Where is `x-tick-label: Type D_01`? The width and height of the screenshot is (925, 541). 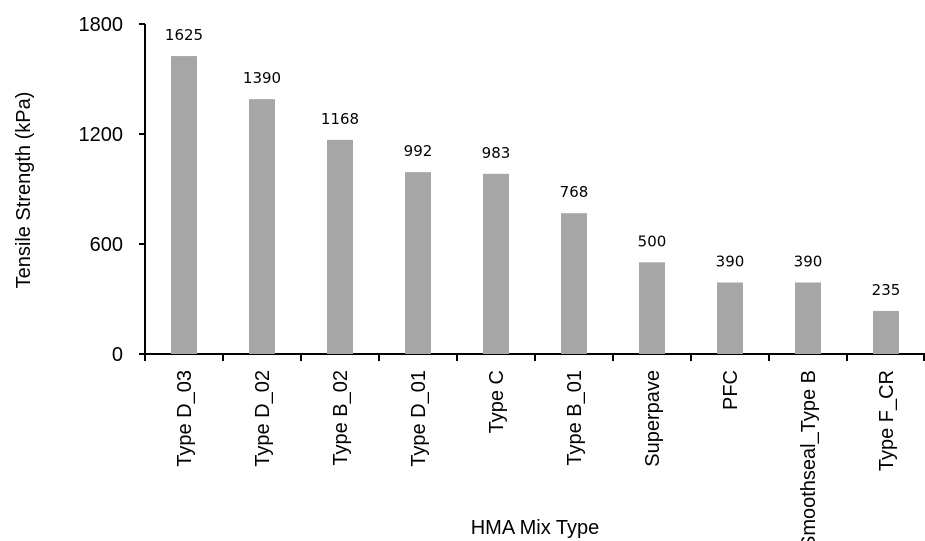 x-tick-label: Type D_01 is located at coordinates (419, 418).